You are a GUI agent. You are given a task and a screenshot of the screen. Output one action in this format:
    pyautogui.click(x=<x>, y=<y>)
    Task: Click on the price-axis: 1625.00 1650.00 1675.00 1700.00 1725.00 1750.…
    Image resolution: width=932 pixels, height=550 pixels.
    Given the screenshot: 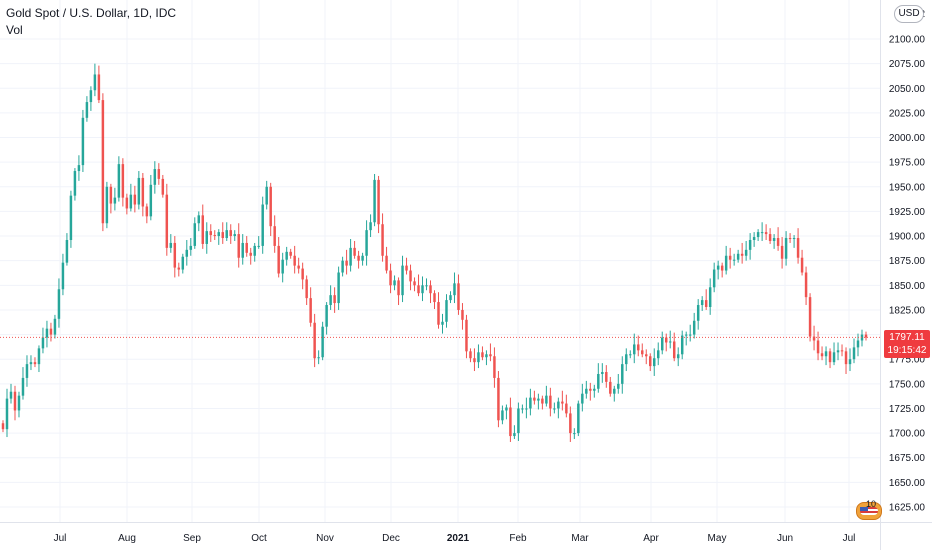 What is the action you would take?
    pyautogui.click(x=903, y=275)
    